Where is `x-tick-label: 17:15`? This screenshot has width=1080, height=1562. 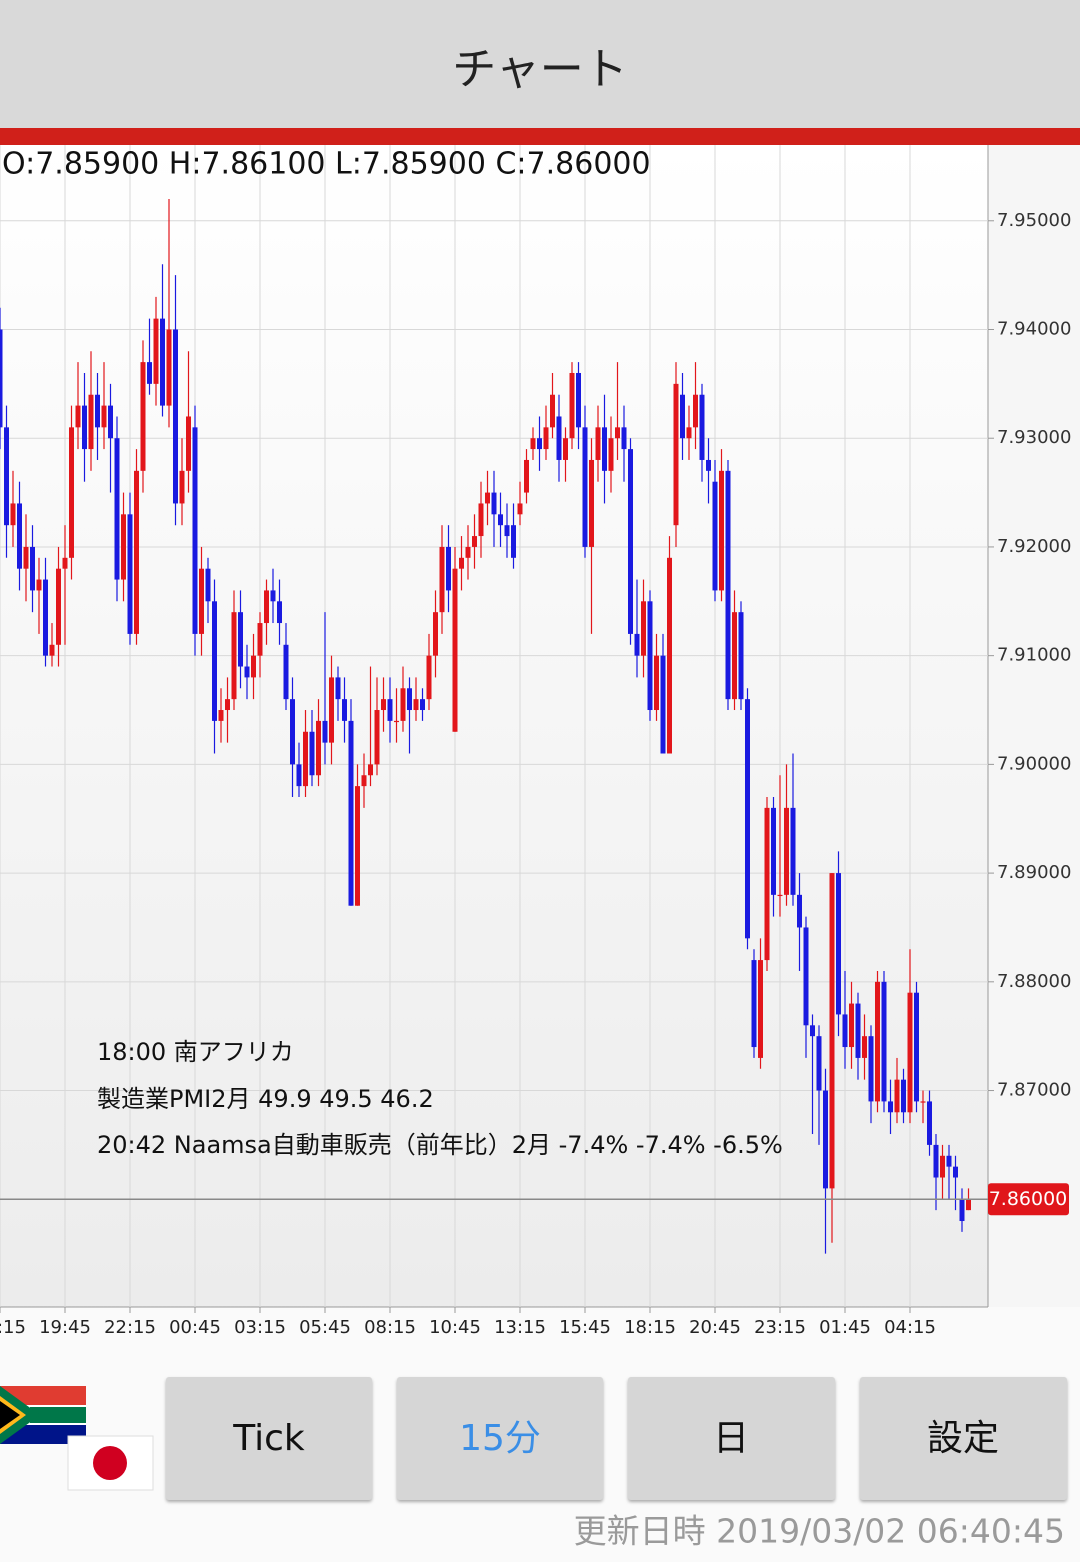
x-tick-label: 17:15 is located at coordinates (13, 1327).